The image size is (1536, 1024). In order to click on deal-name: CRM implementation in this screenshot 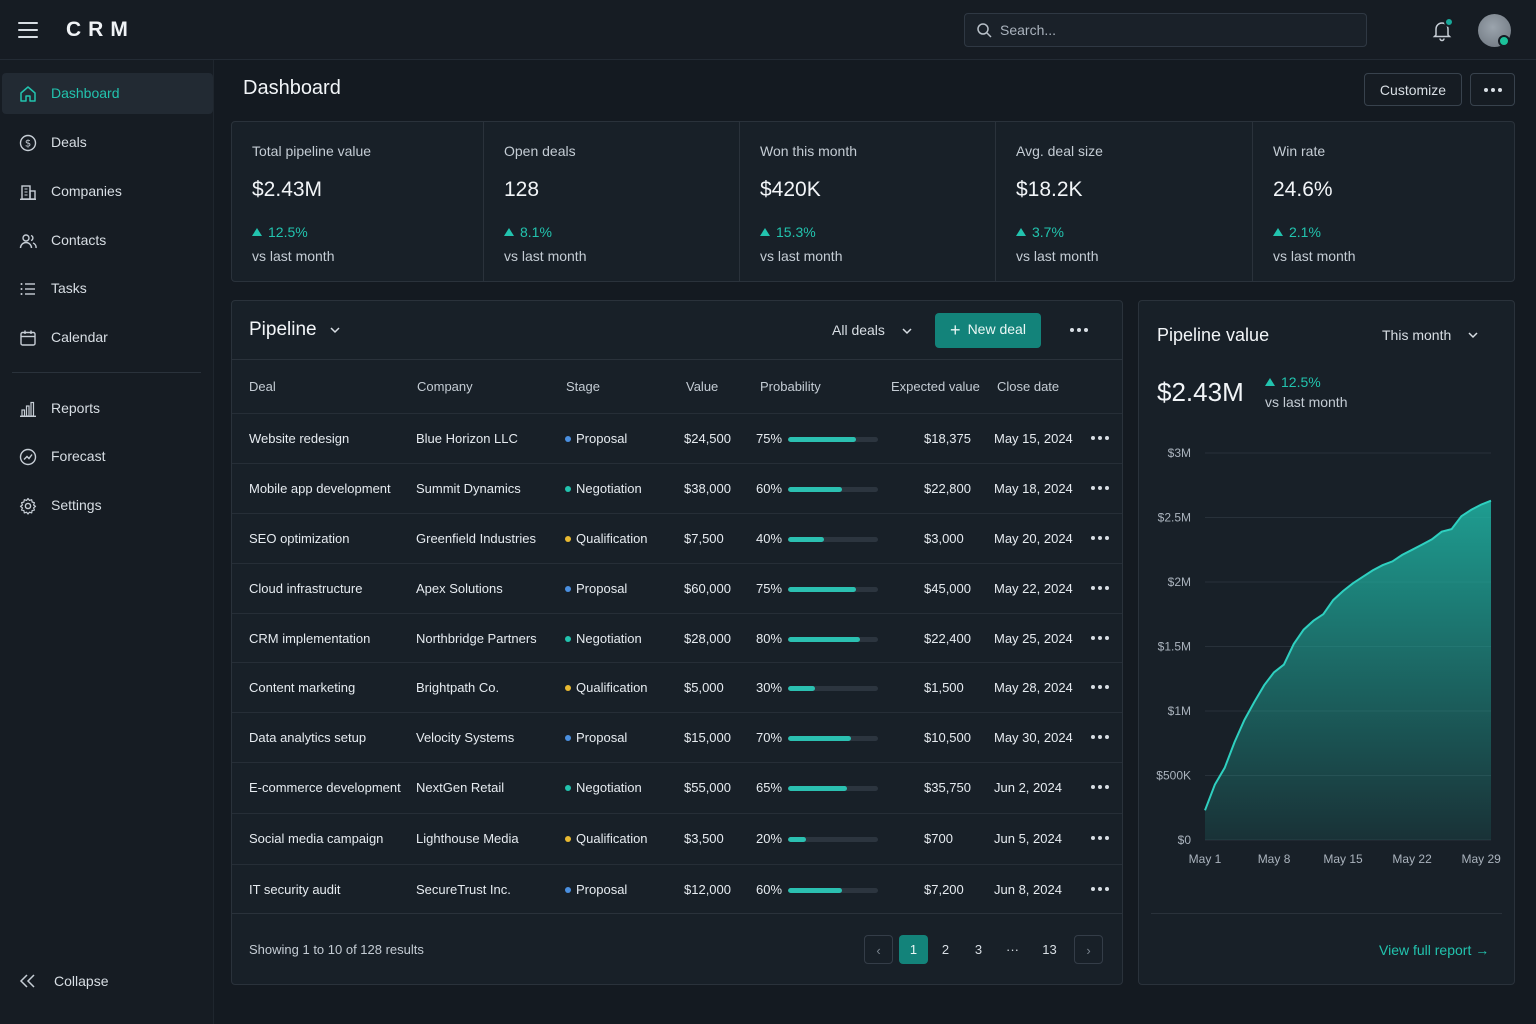, I will do `click(310, 638)`.